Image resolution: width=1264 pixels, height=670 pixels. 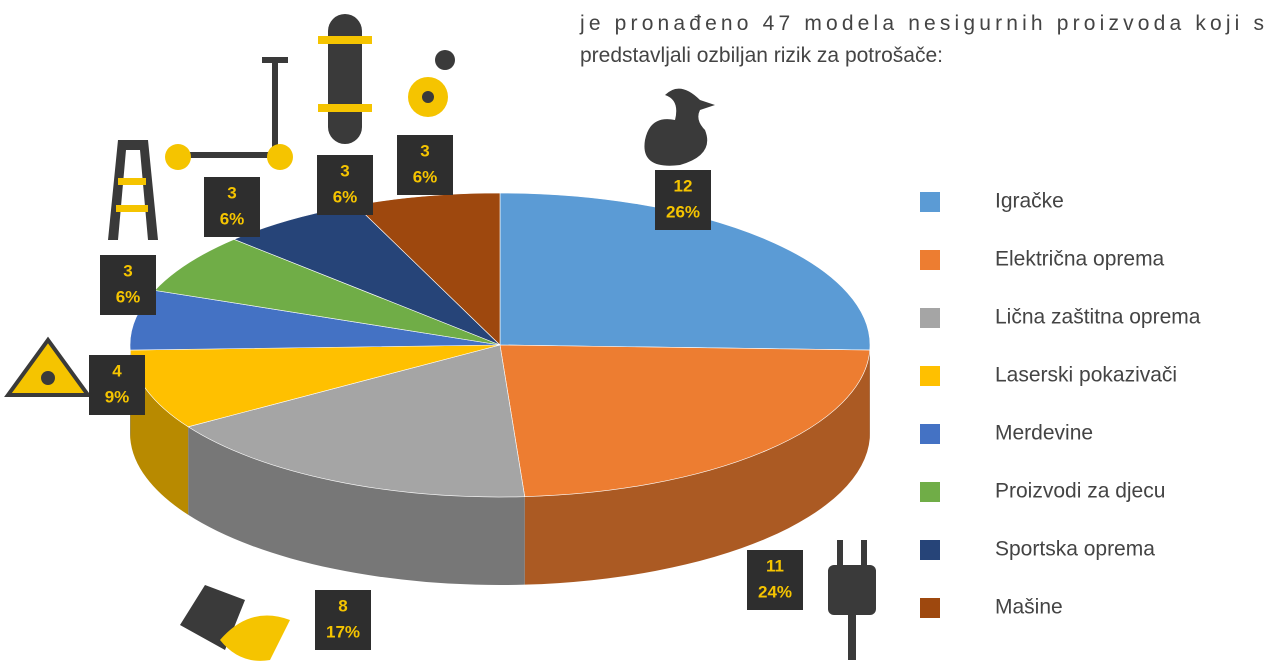 What do you see at coordinates (117, 370) in the screenshot?
I see `data-label: 4` at bounding box center [117, 370].